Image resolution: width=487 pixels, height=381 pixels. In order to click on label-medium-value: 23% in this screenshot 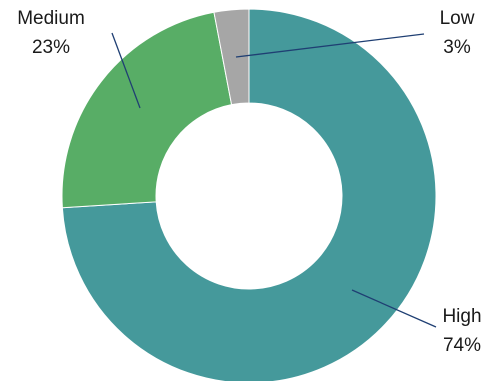, I will do `click(51, 47)`.